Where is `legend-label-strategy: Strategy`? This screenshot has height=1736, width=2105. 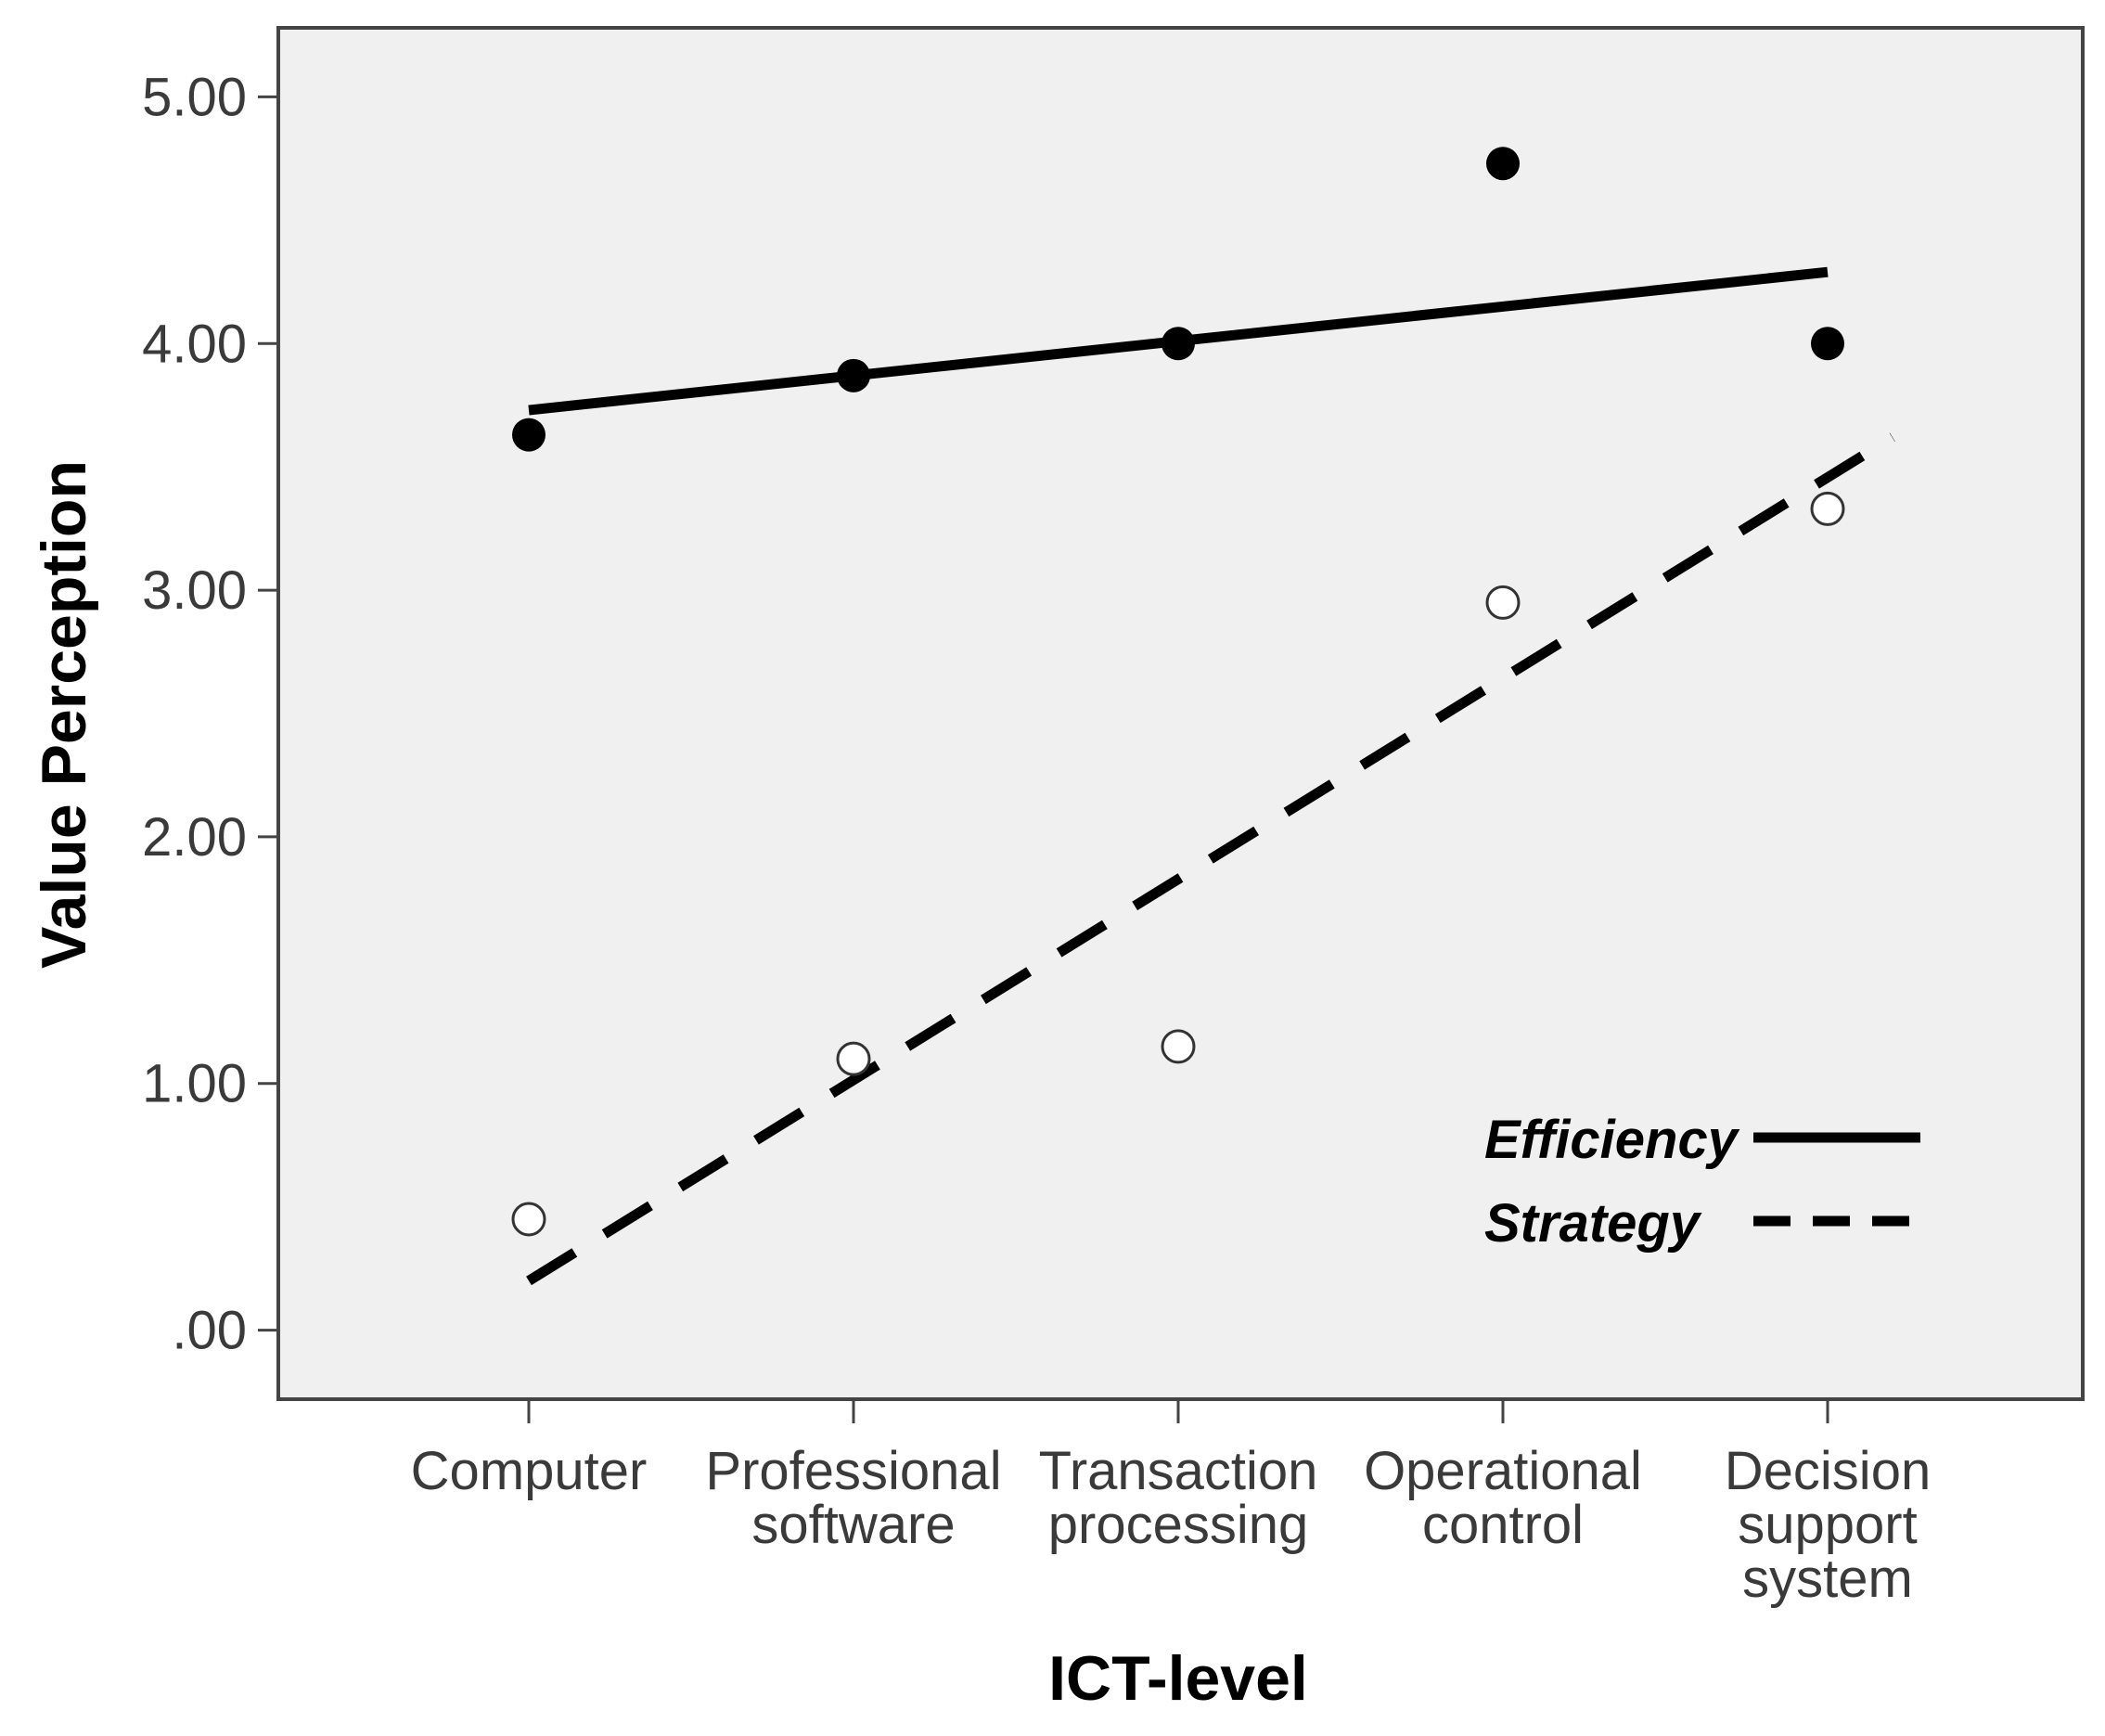
legend-label-strategy: Strategy is located at coordinates (1593, 1223).